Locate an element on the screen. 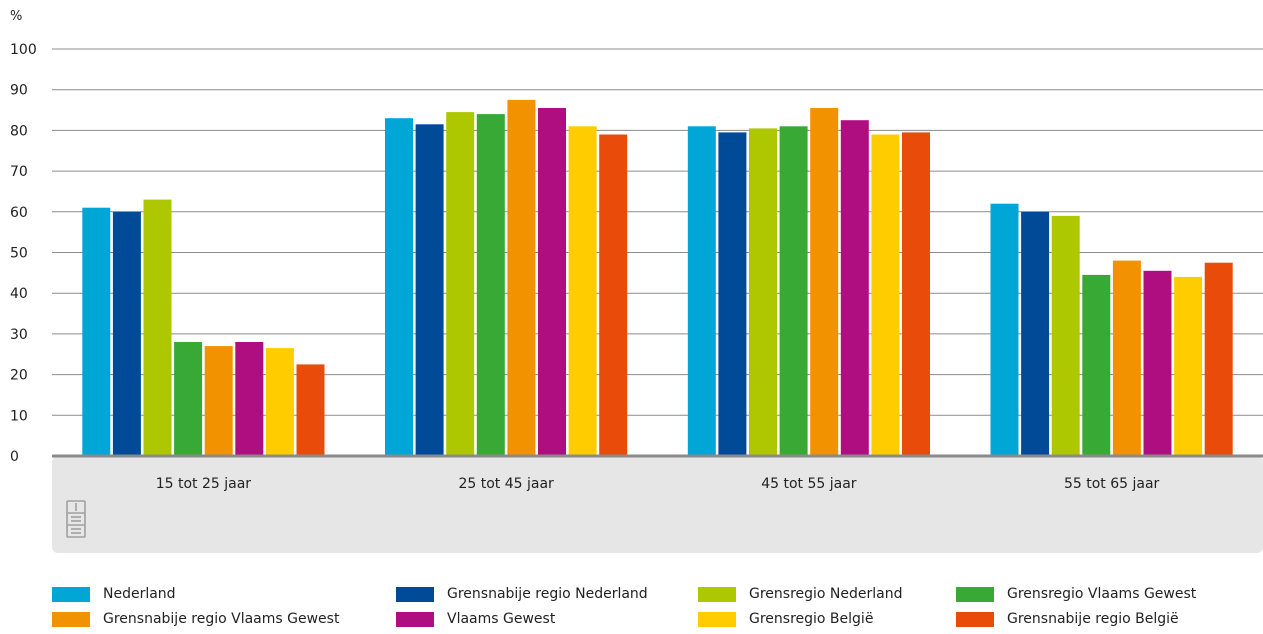 This screenshot has width=1263, height=634. legend-item: Grensnabije regio Vlaams Gewest is located at coordinates (195, 619).